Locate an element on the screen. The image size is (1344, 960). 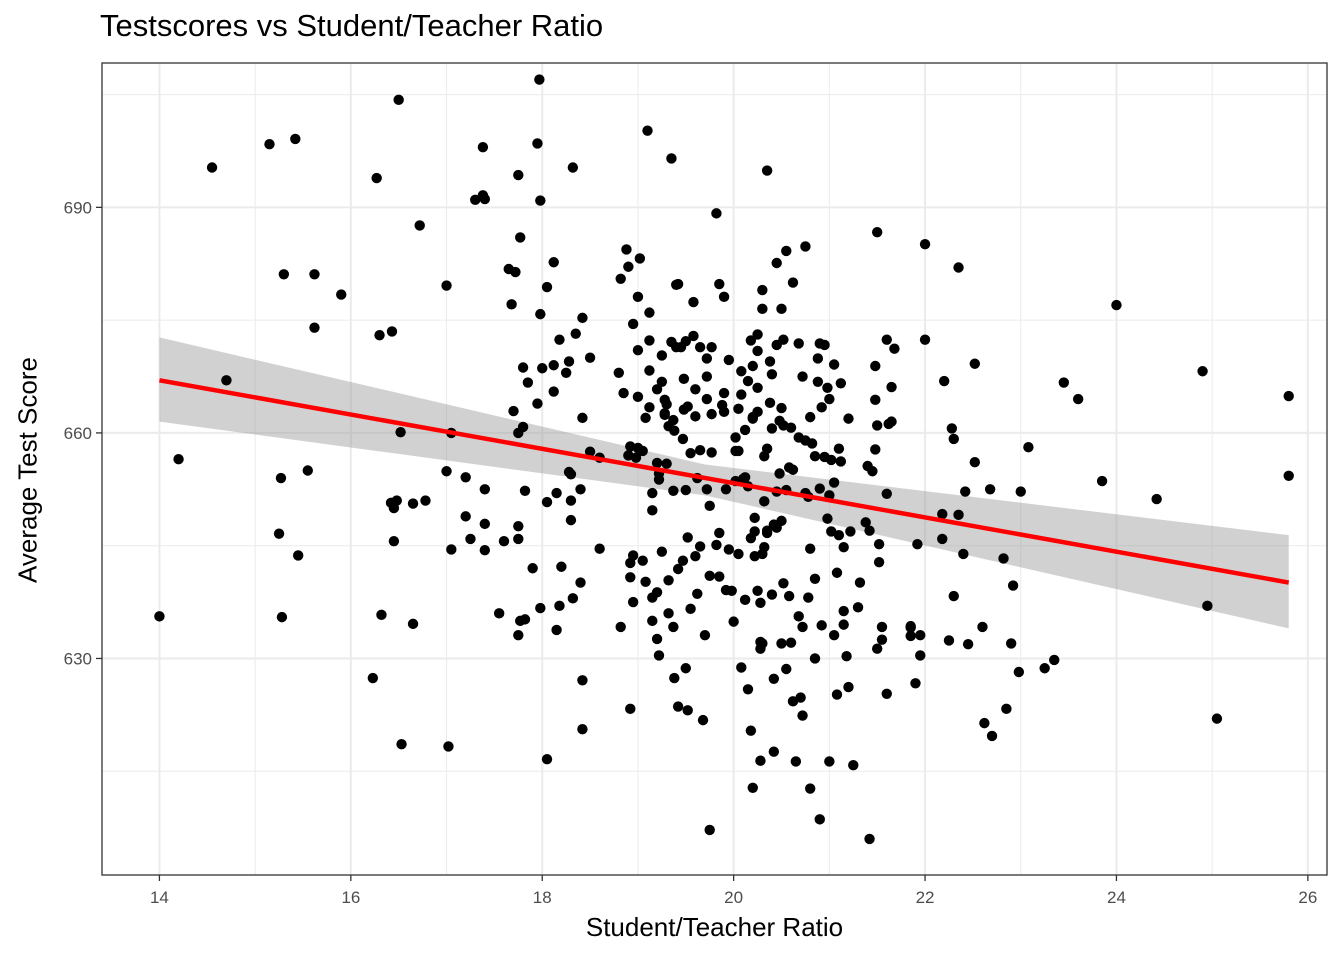
y-tick-label: 690 is located at coordinates (78, 207).